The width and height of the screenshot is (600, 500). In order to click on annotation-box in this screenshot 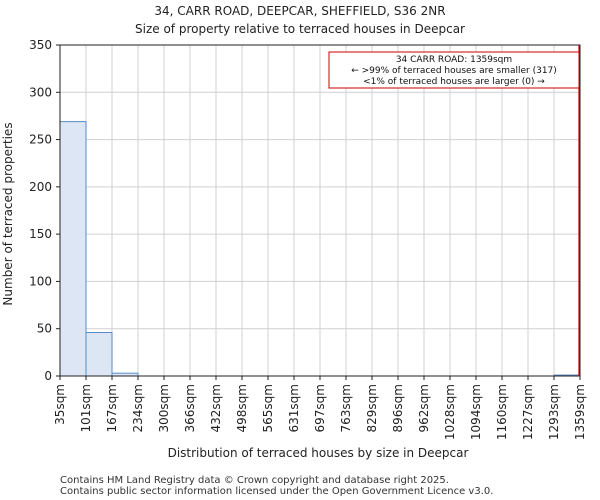, I will do `click(454, 70)`.